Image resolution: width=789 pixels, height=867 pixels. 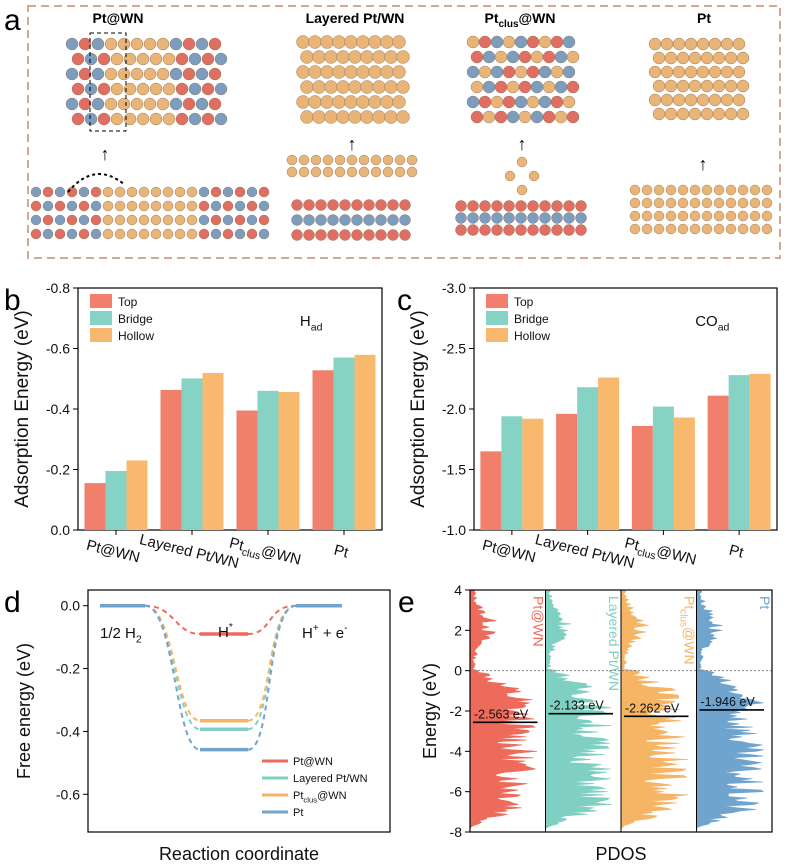 What do you see at coordinates (509, 24) in the screenshot?
I see `panel-a-title-3-sub: clus` at bounding box center [509, 24].